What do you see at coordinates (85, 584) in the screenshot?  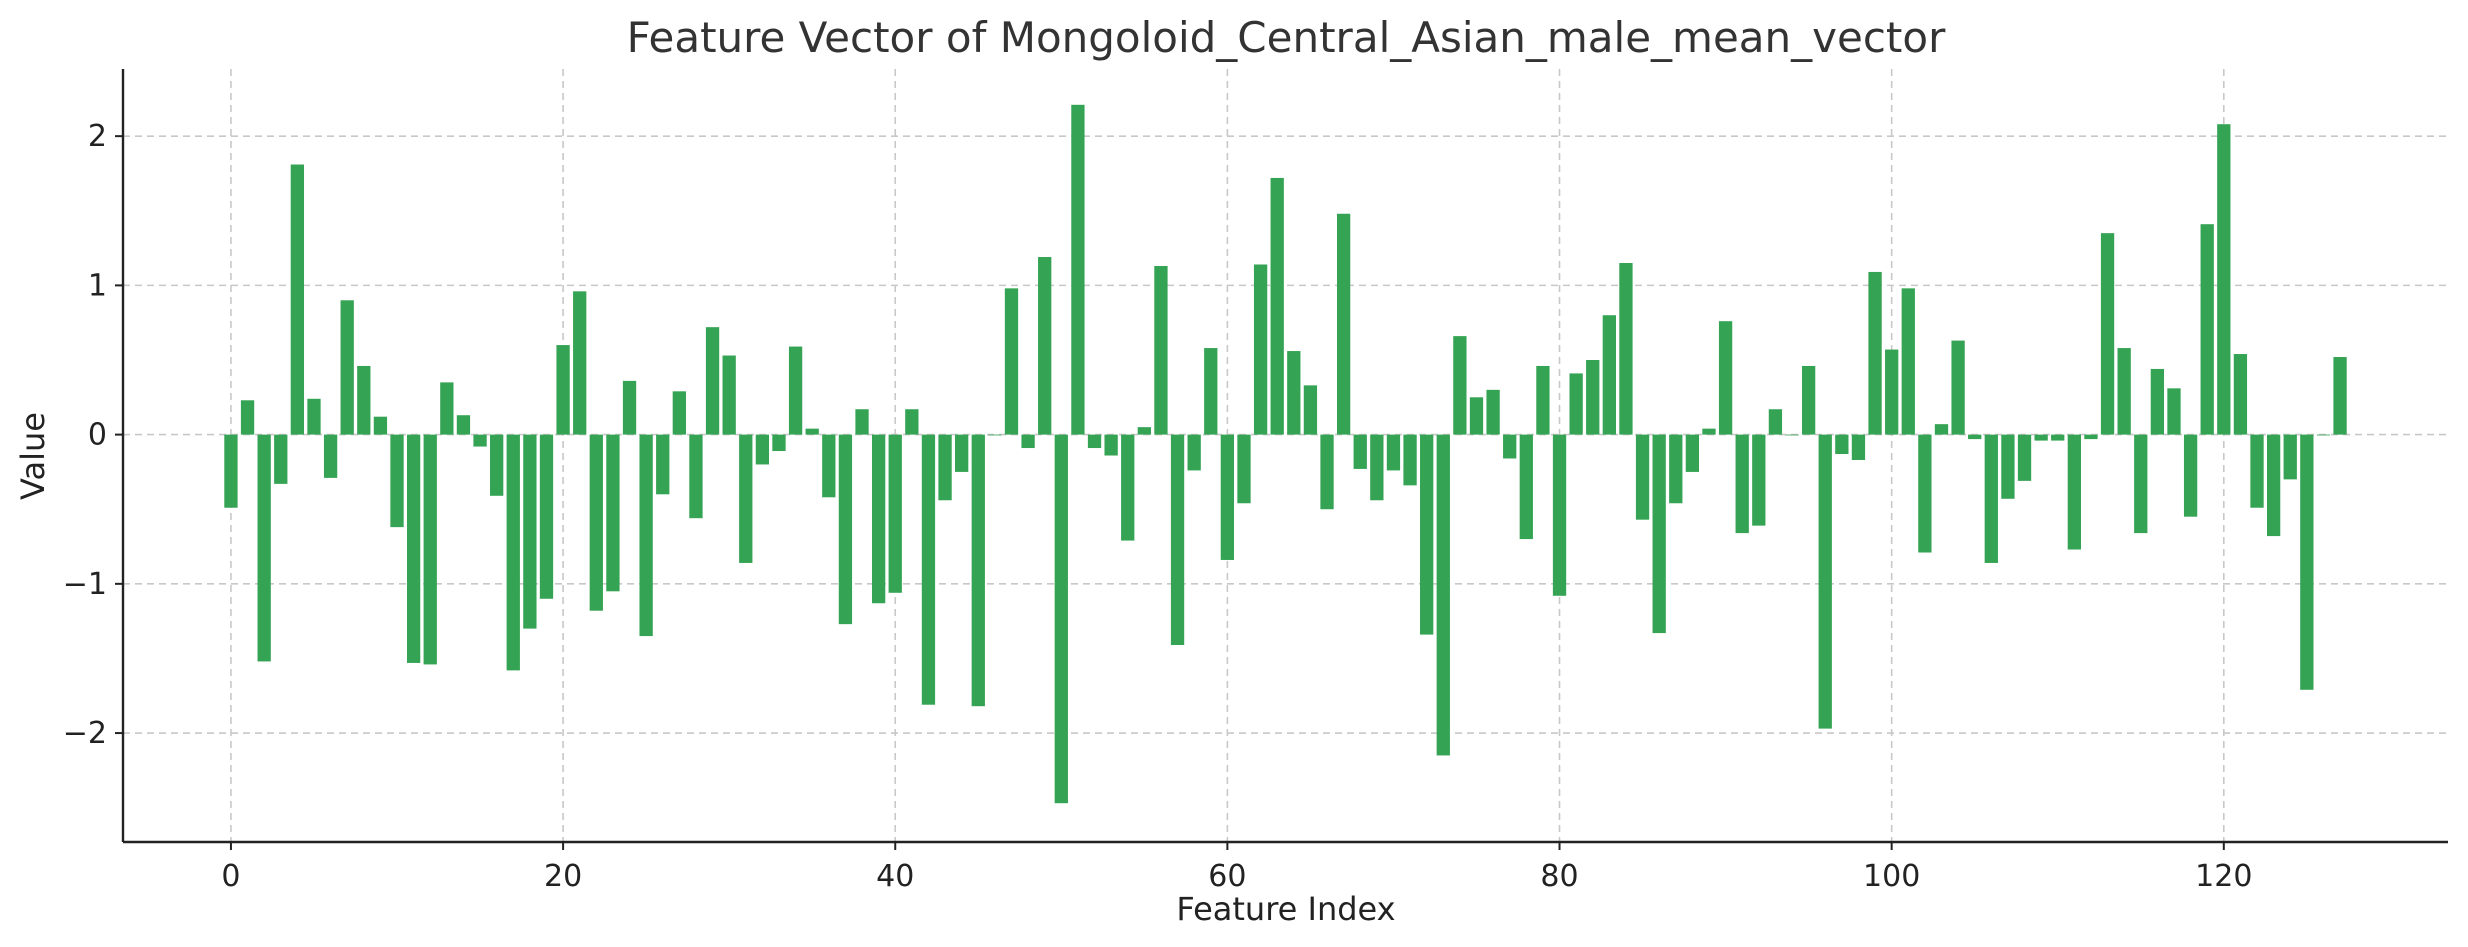 I see `y-tick-label: −1` at bounding box center [85, 584].